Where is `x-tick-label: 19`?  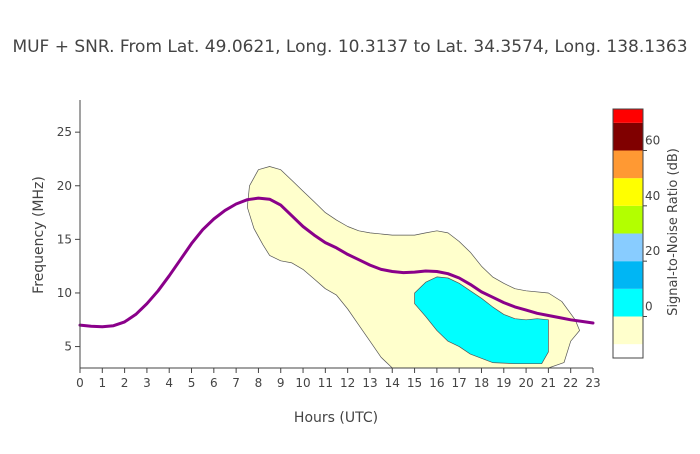
x-tick-label: 19 is located at coordinates (503, 383).